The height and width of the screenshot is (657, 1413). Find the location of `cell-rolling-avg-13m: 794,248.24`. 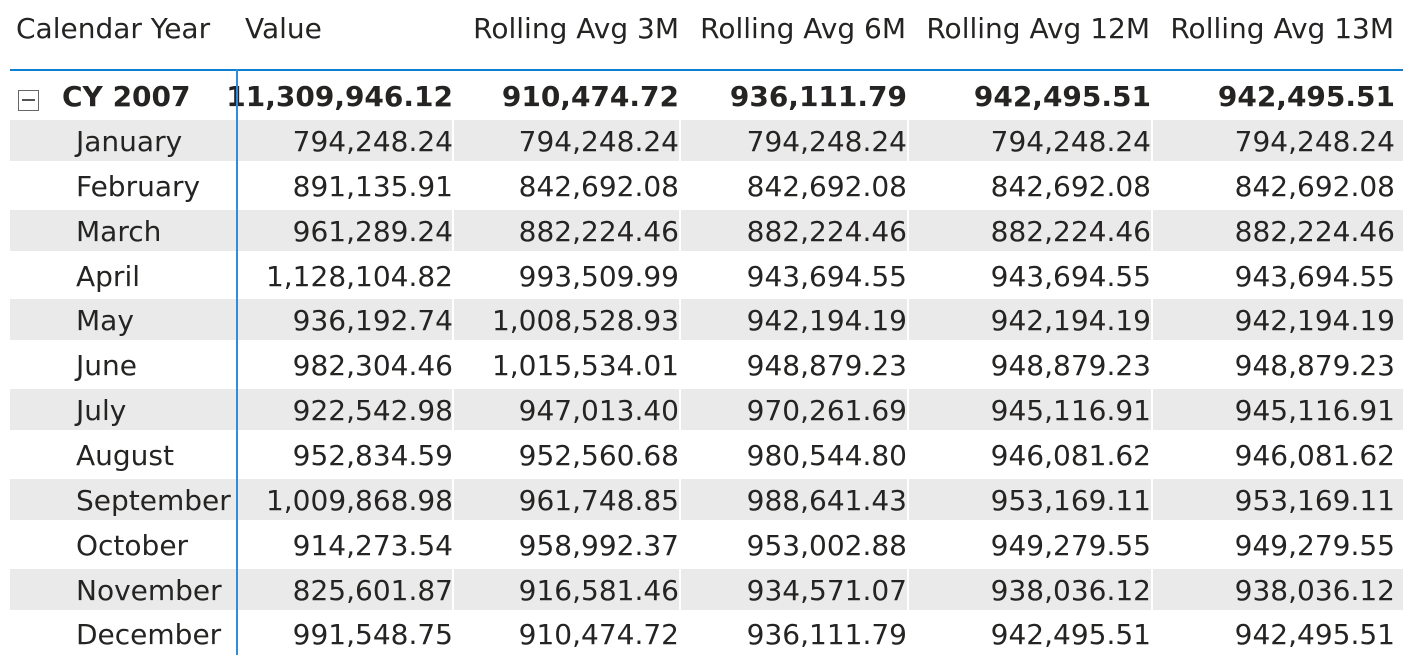

cell-rolling-avg-13m: 794,248.24 is located at coordinates (1314, 141).